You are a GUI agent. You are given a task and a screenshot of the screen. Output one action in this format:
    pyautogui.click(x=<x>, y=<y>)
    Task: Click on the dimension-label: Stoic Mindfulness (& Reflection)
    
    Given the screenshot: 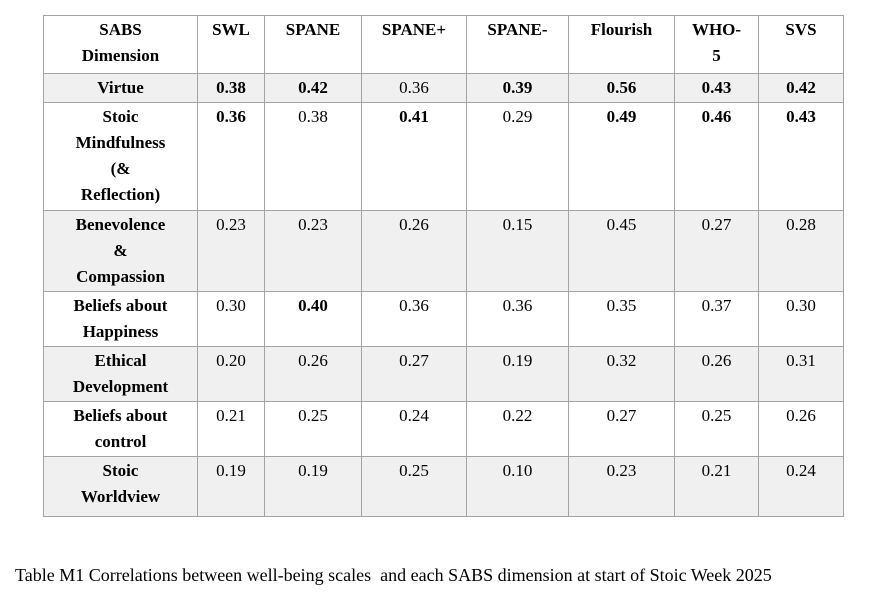 What is the action you would take?
    pyautogui.click(x=120, y=156)
    